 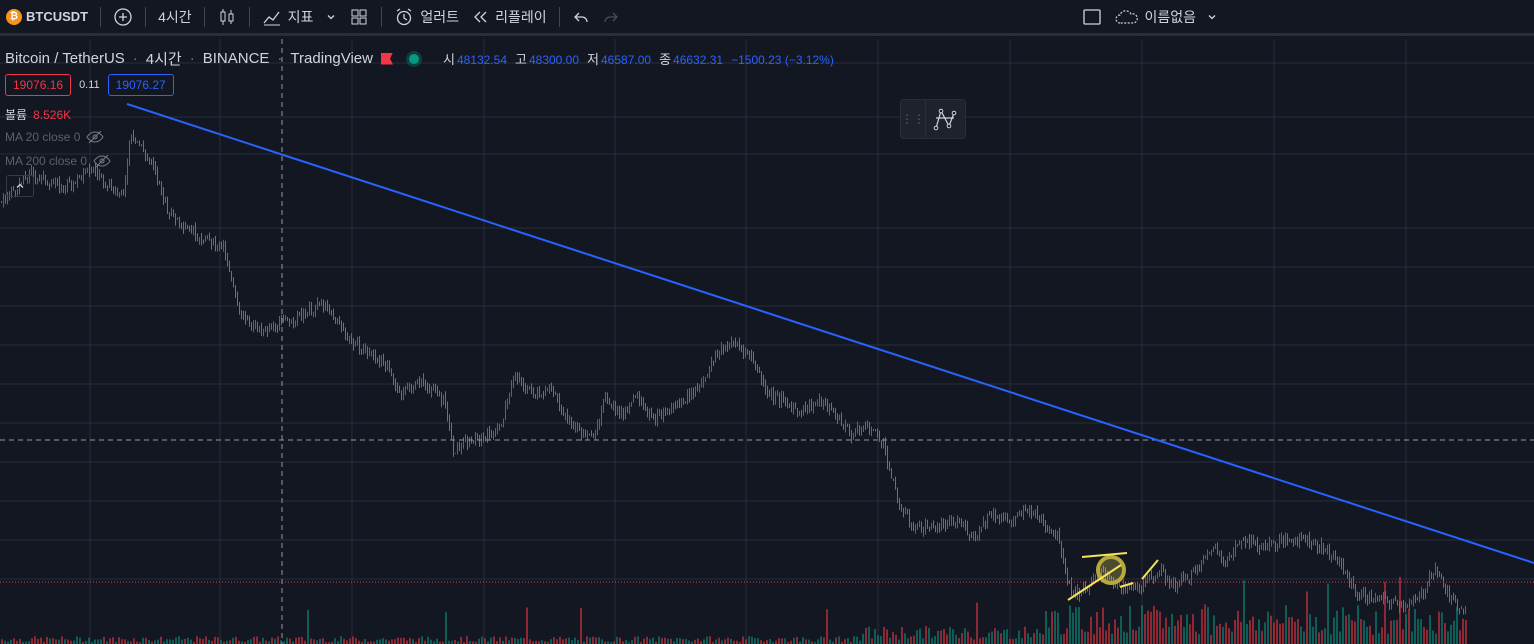 I want to click on indicator-ma20: MA 20 close 0, so click(x=54, y=137).